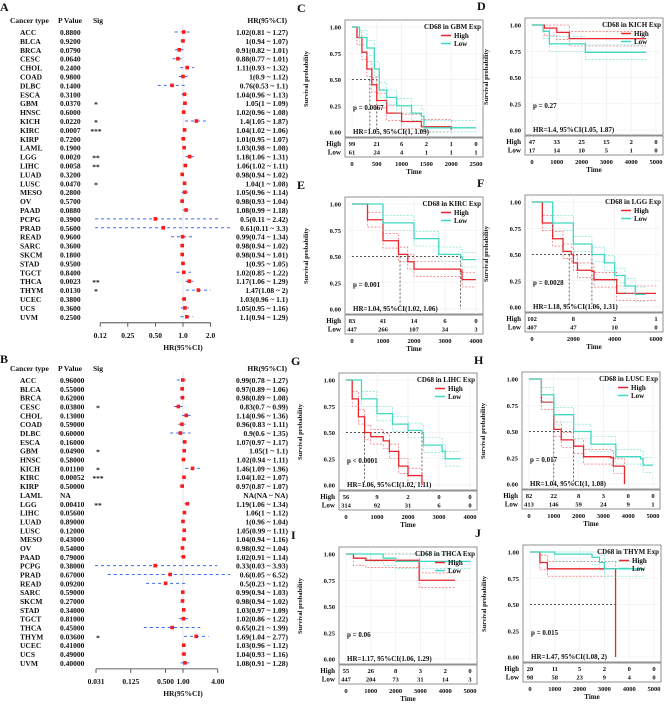 The image size is (668, 707). Describe the element at coordinates (377, 506) in the screenshot. I see `risk-count: 92` at that location.